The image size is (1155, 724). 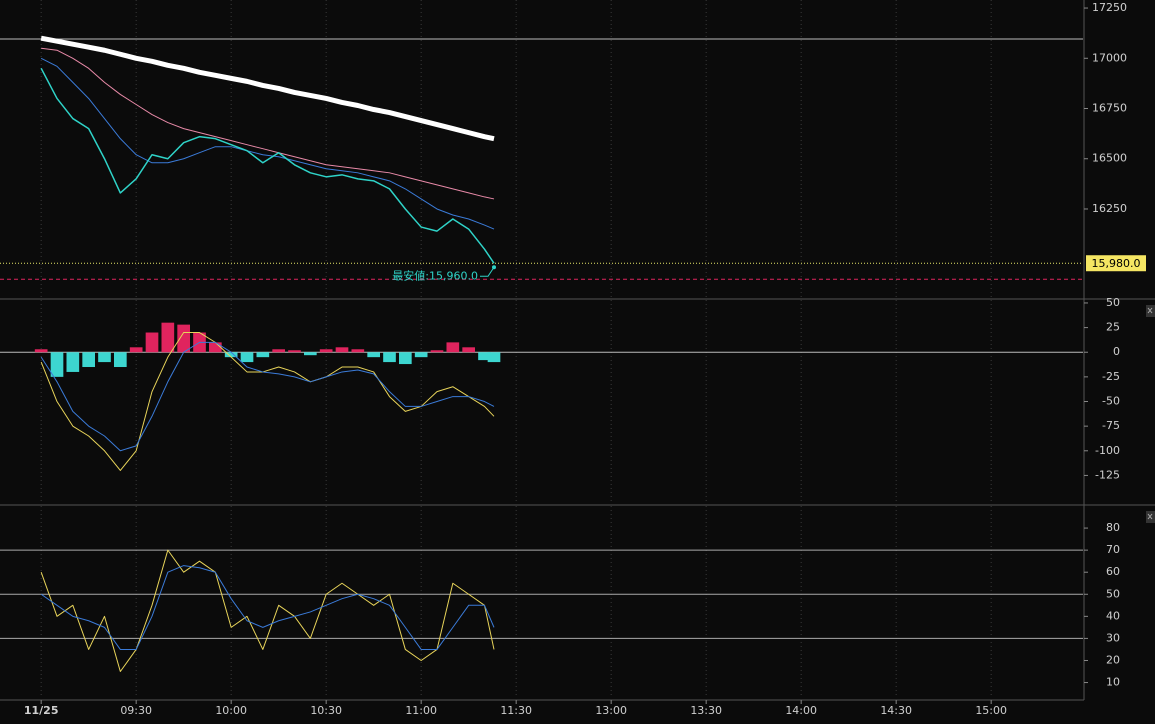 I want to click on y-tick-label: 20, so click(x=1113, y=659).